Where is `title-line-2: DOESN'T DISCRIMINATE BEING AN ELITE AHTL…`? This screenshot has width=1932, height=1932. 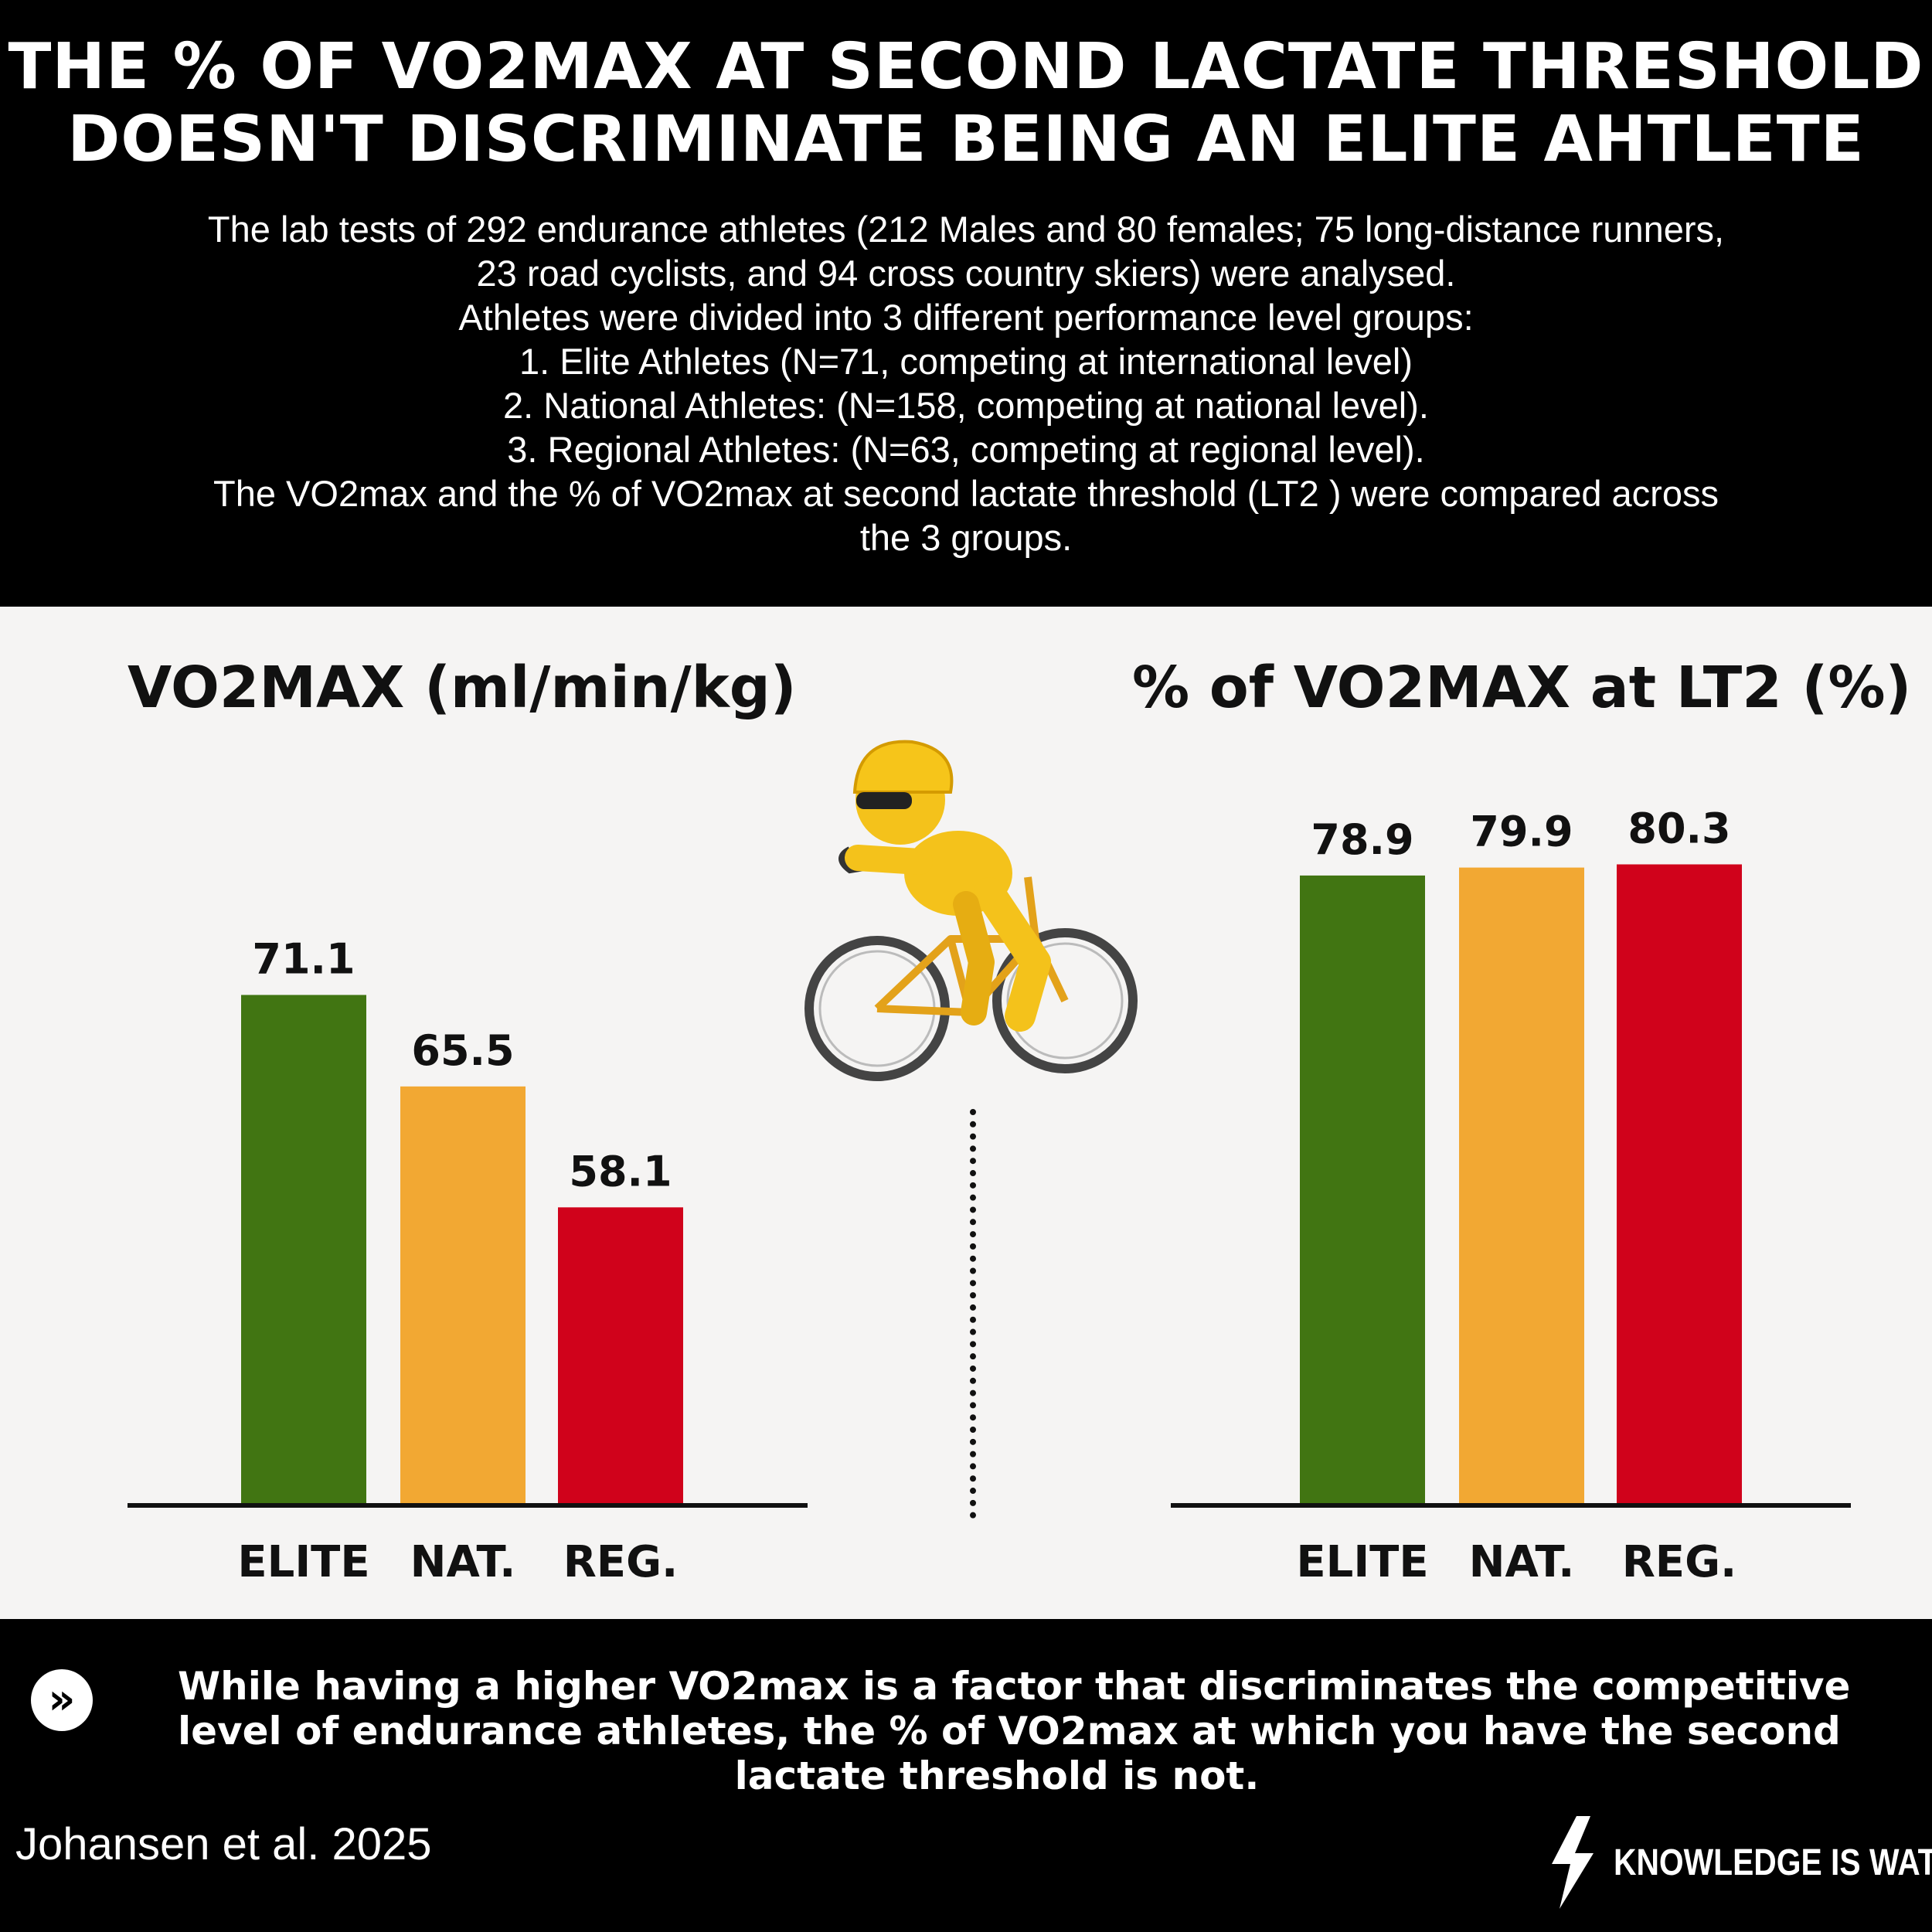 title-line-2: DOESN'T DISCRIMINATE BEING AN ELITE AHTL… is located at coordinates (966, 139).